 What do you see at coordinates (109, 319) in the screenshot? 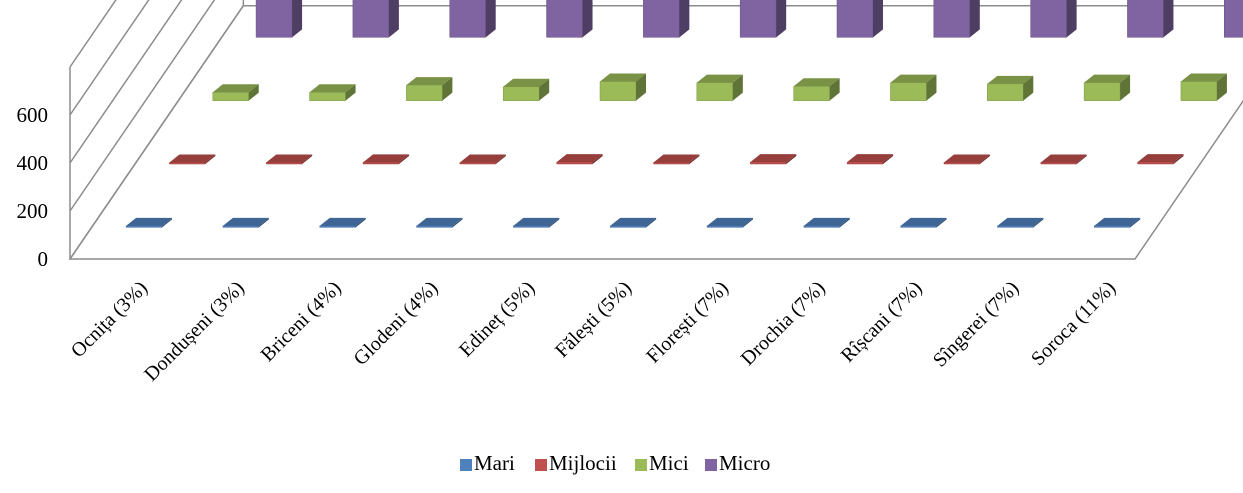
I see `category-label: Ocnița (3%)` at bounding box center [109, 319].